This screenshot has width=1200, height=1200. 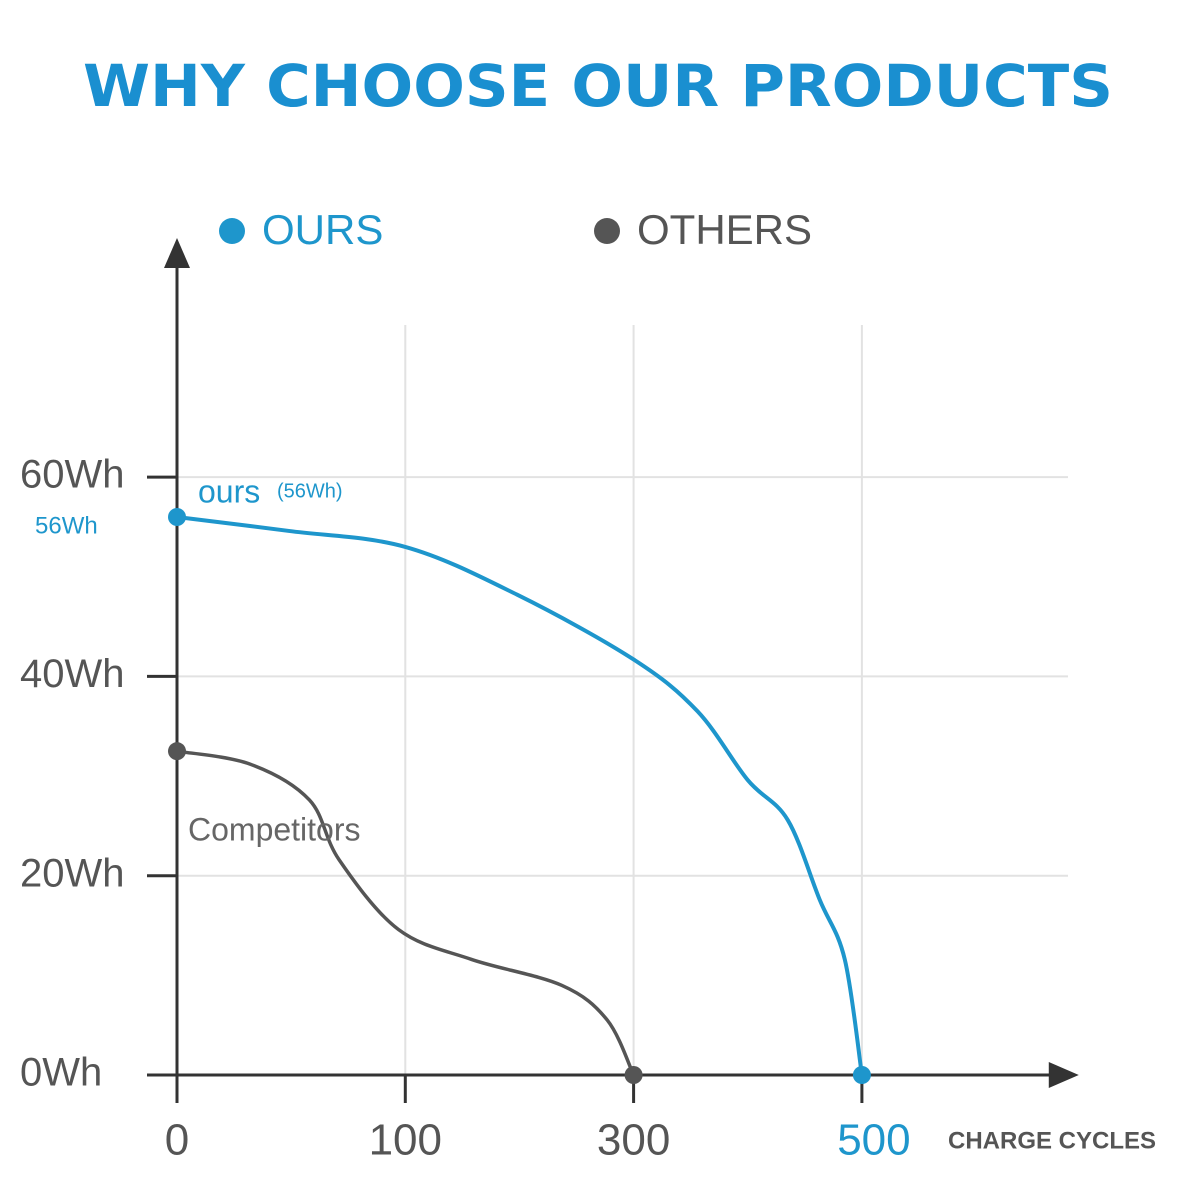 I want to click on x-axis-arrow, so click(x=1063, y=1075).